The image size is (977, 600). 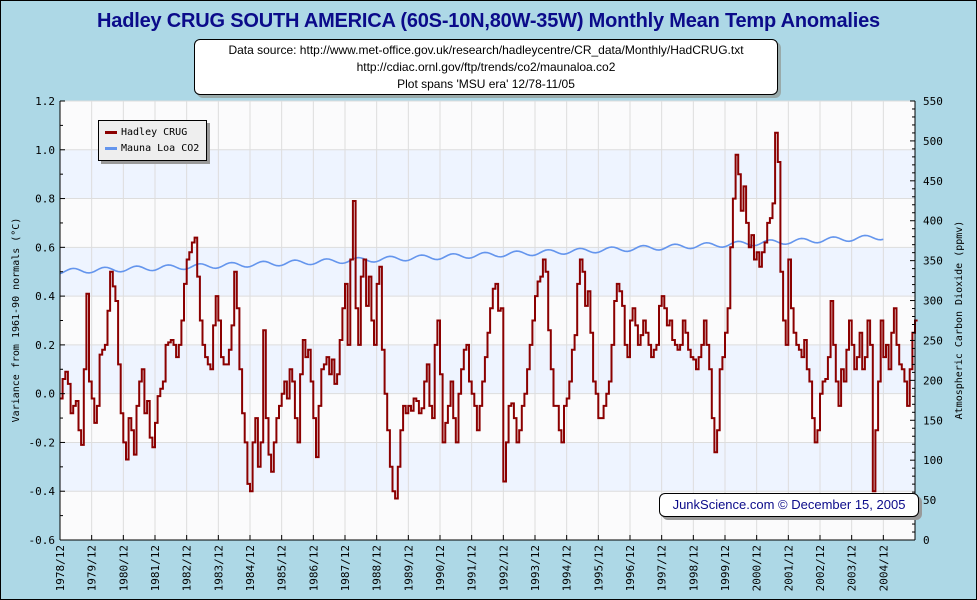 What do you see at coordinates (111, 148) in the screenshot?
I see `legend-swatch-co2` at bounding box center [111, 148].